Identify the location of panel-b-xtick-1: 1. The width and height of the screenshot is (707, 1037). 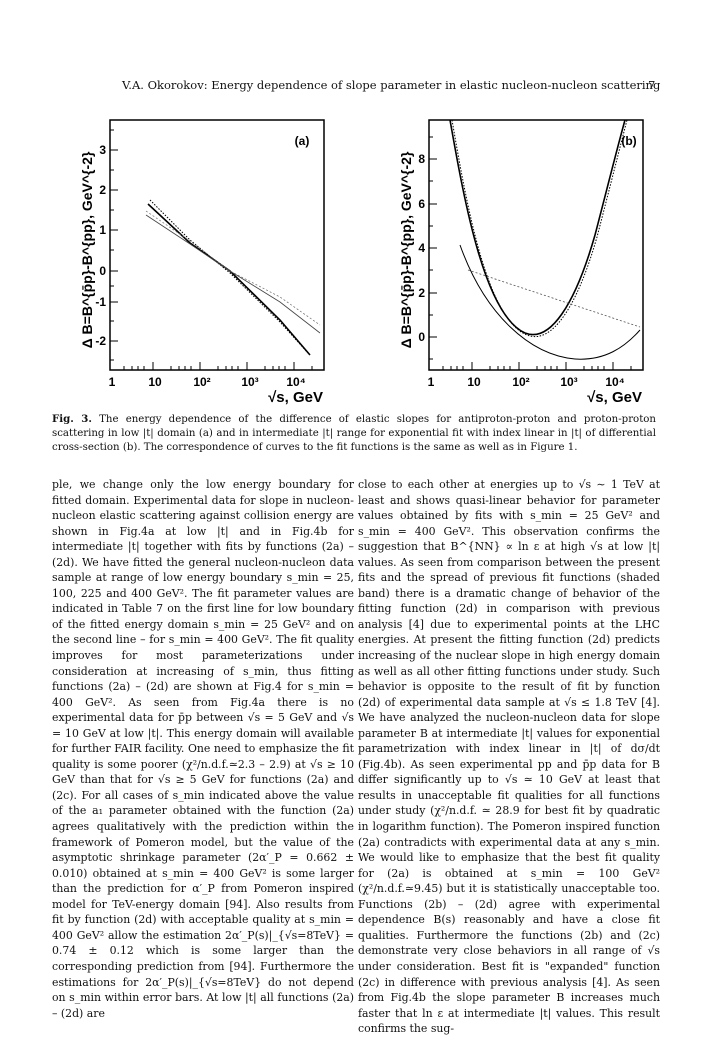
(431, 382).